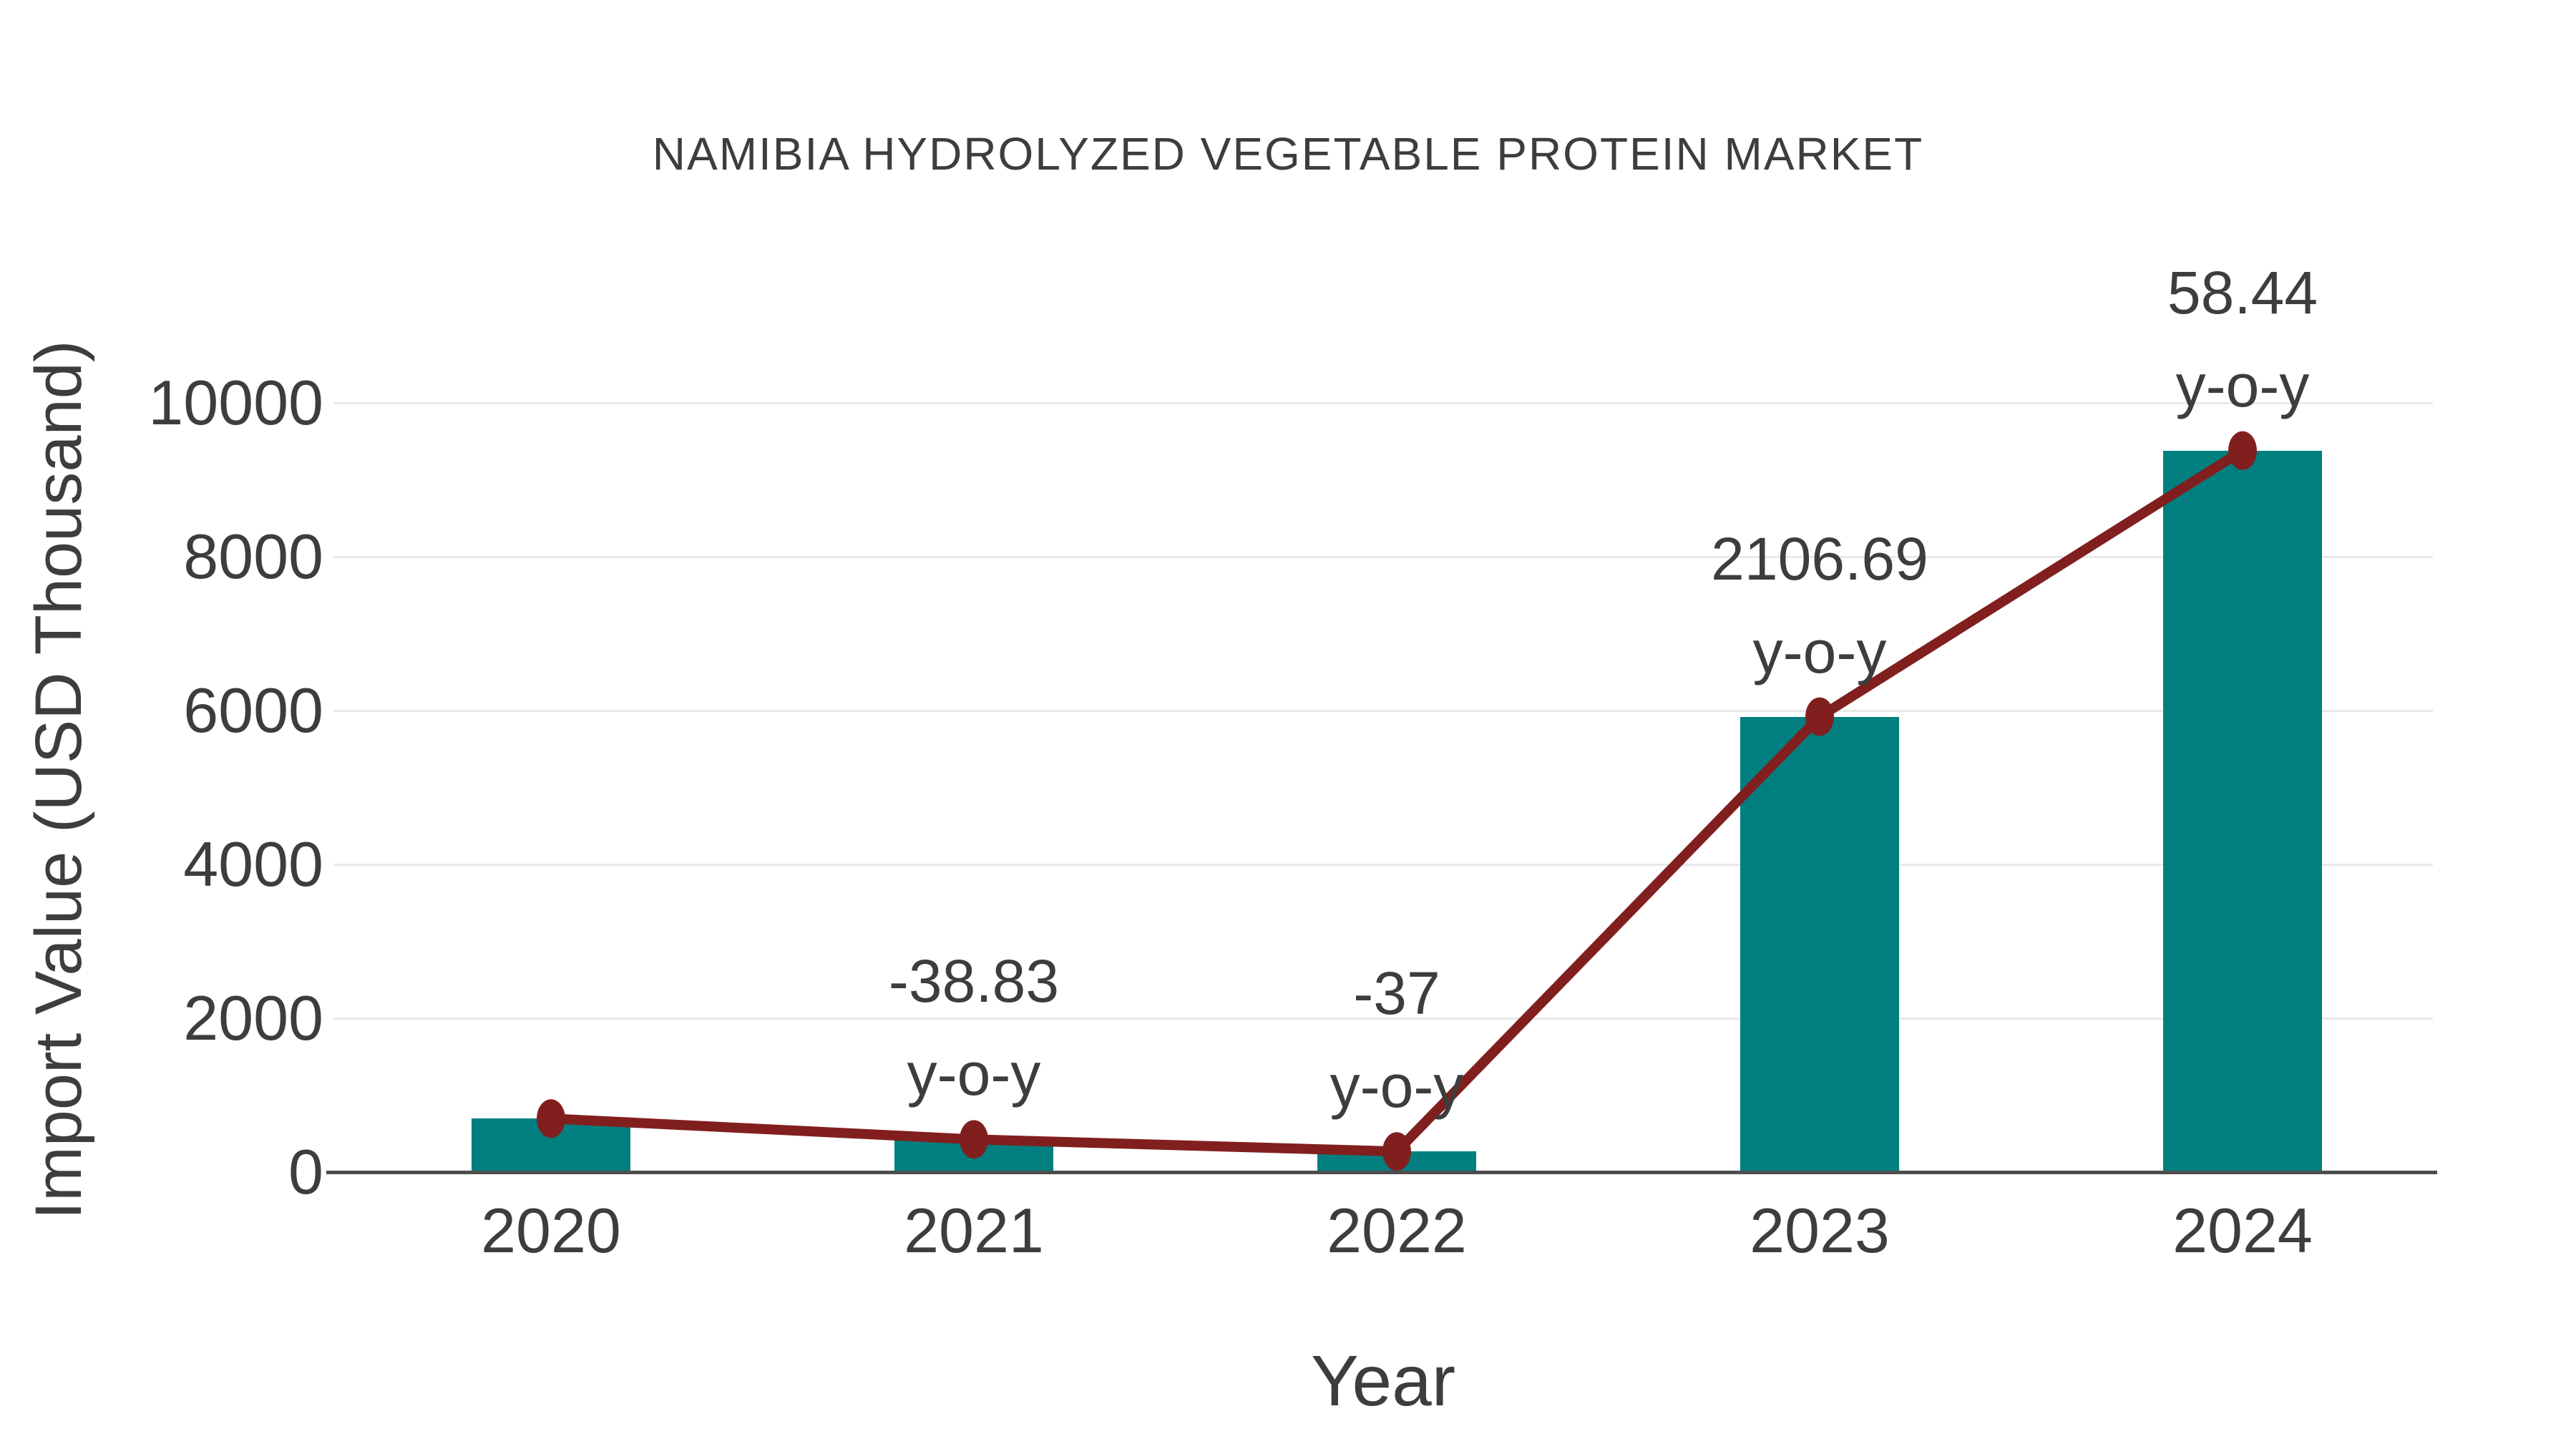 The height and width of the screenshot is (1449, 2576). Describe the element at coordinates (1819, 944) in the screenshot. I see `bar-2023` at that location.